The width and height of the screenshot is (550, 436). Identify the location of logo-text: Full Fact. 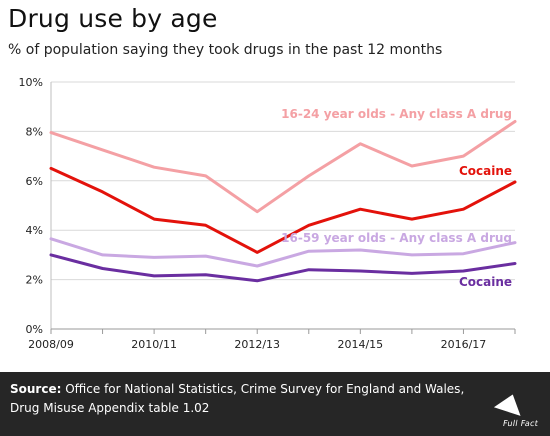
(520, 423).